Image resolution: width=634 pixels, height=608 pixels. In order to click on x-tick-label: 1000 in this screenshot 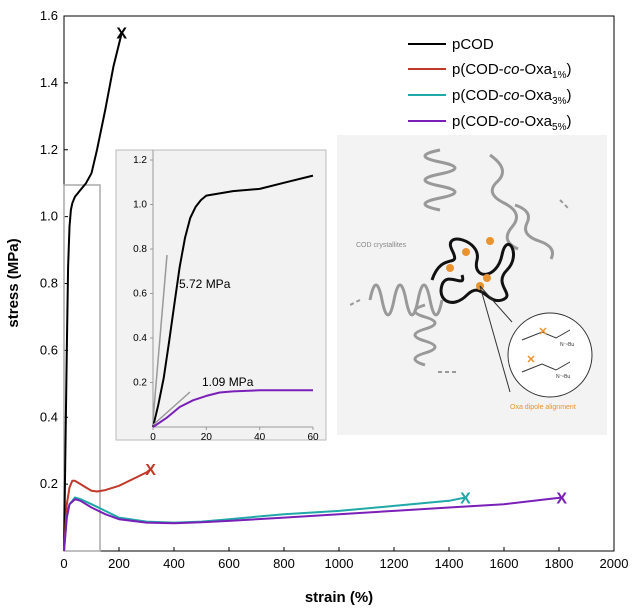, I will do `click(339, 563)`.